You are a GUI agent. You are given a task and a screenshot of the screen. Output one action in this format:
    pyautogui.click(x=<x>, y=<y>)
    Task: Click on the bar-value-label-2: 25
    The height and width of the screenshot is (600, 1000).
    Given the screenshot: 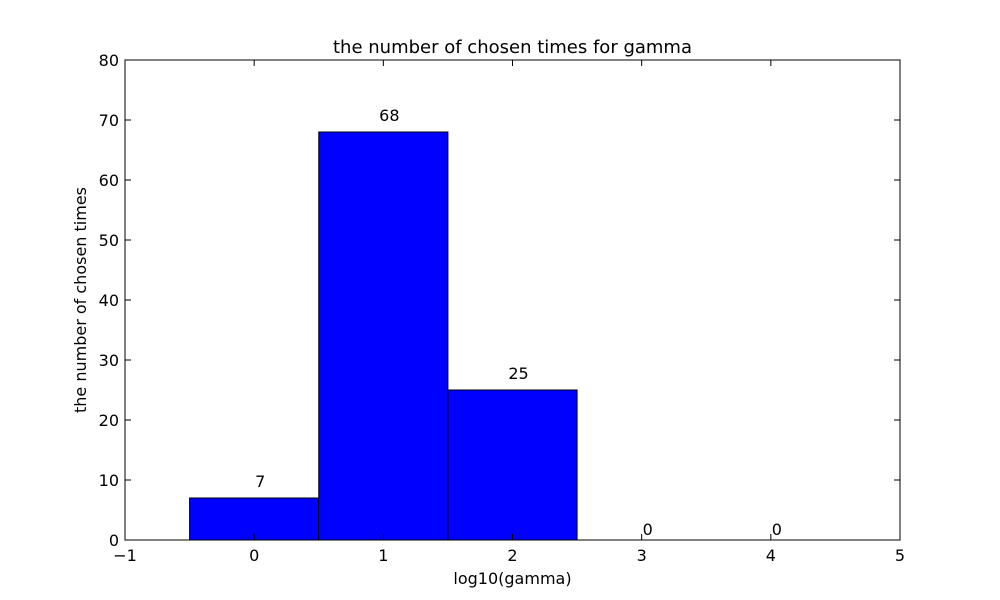 What is the action you would take?
    pyautogui.click(x=518, y=373)
    